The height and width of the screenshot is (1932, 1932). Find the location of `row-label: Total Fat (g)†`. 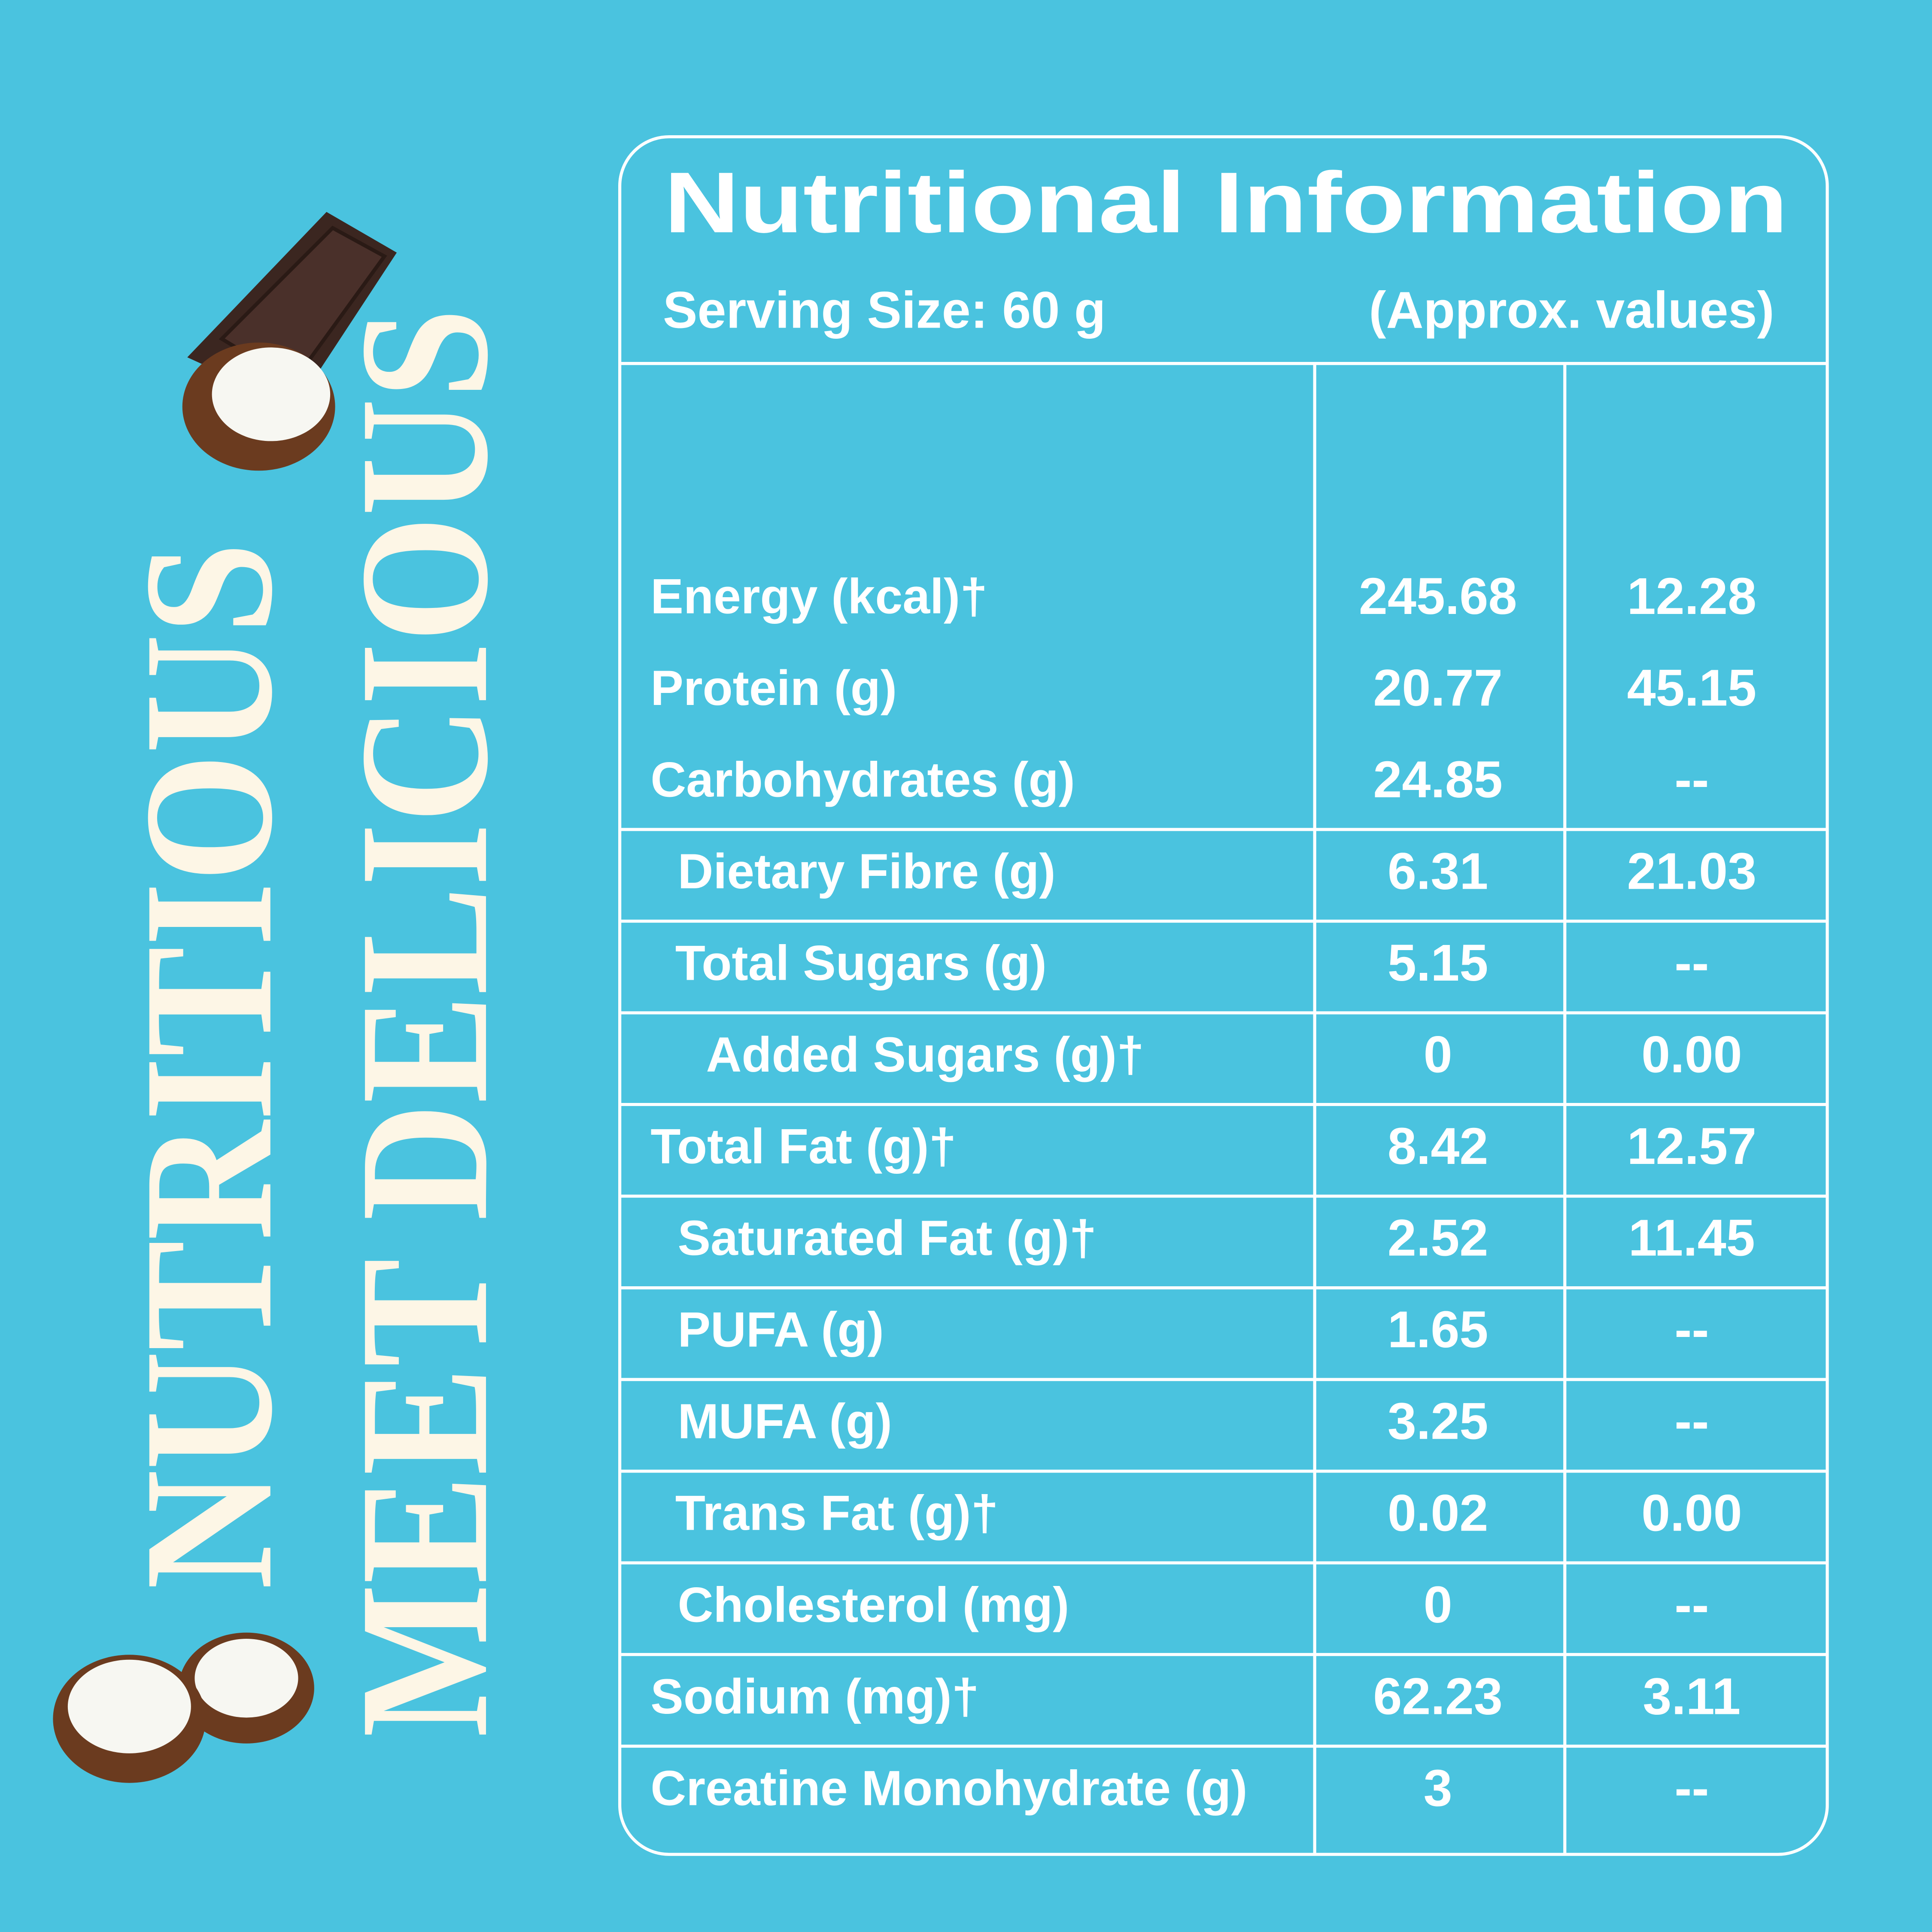

row-label: Total Fat (g)† is located at coordinates (803, 1146).